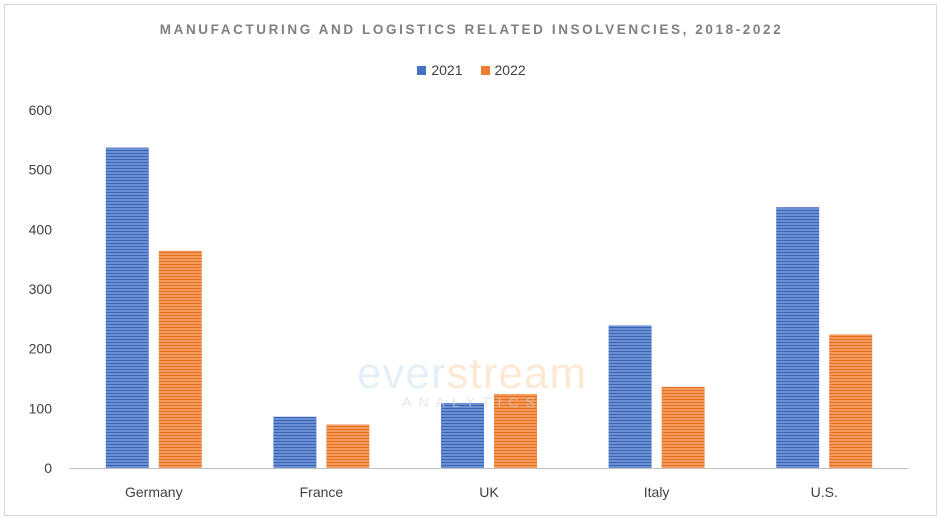 The width and height of the screenshot is (943, 523). Describe the element at coordinates (127, 307) in the screenshot. I see `bar-germany-2021` at that location.